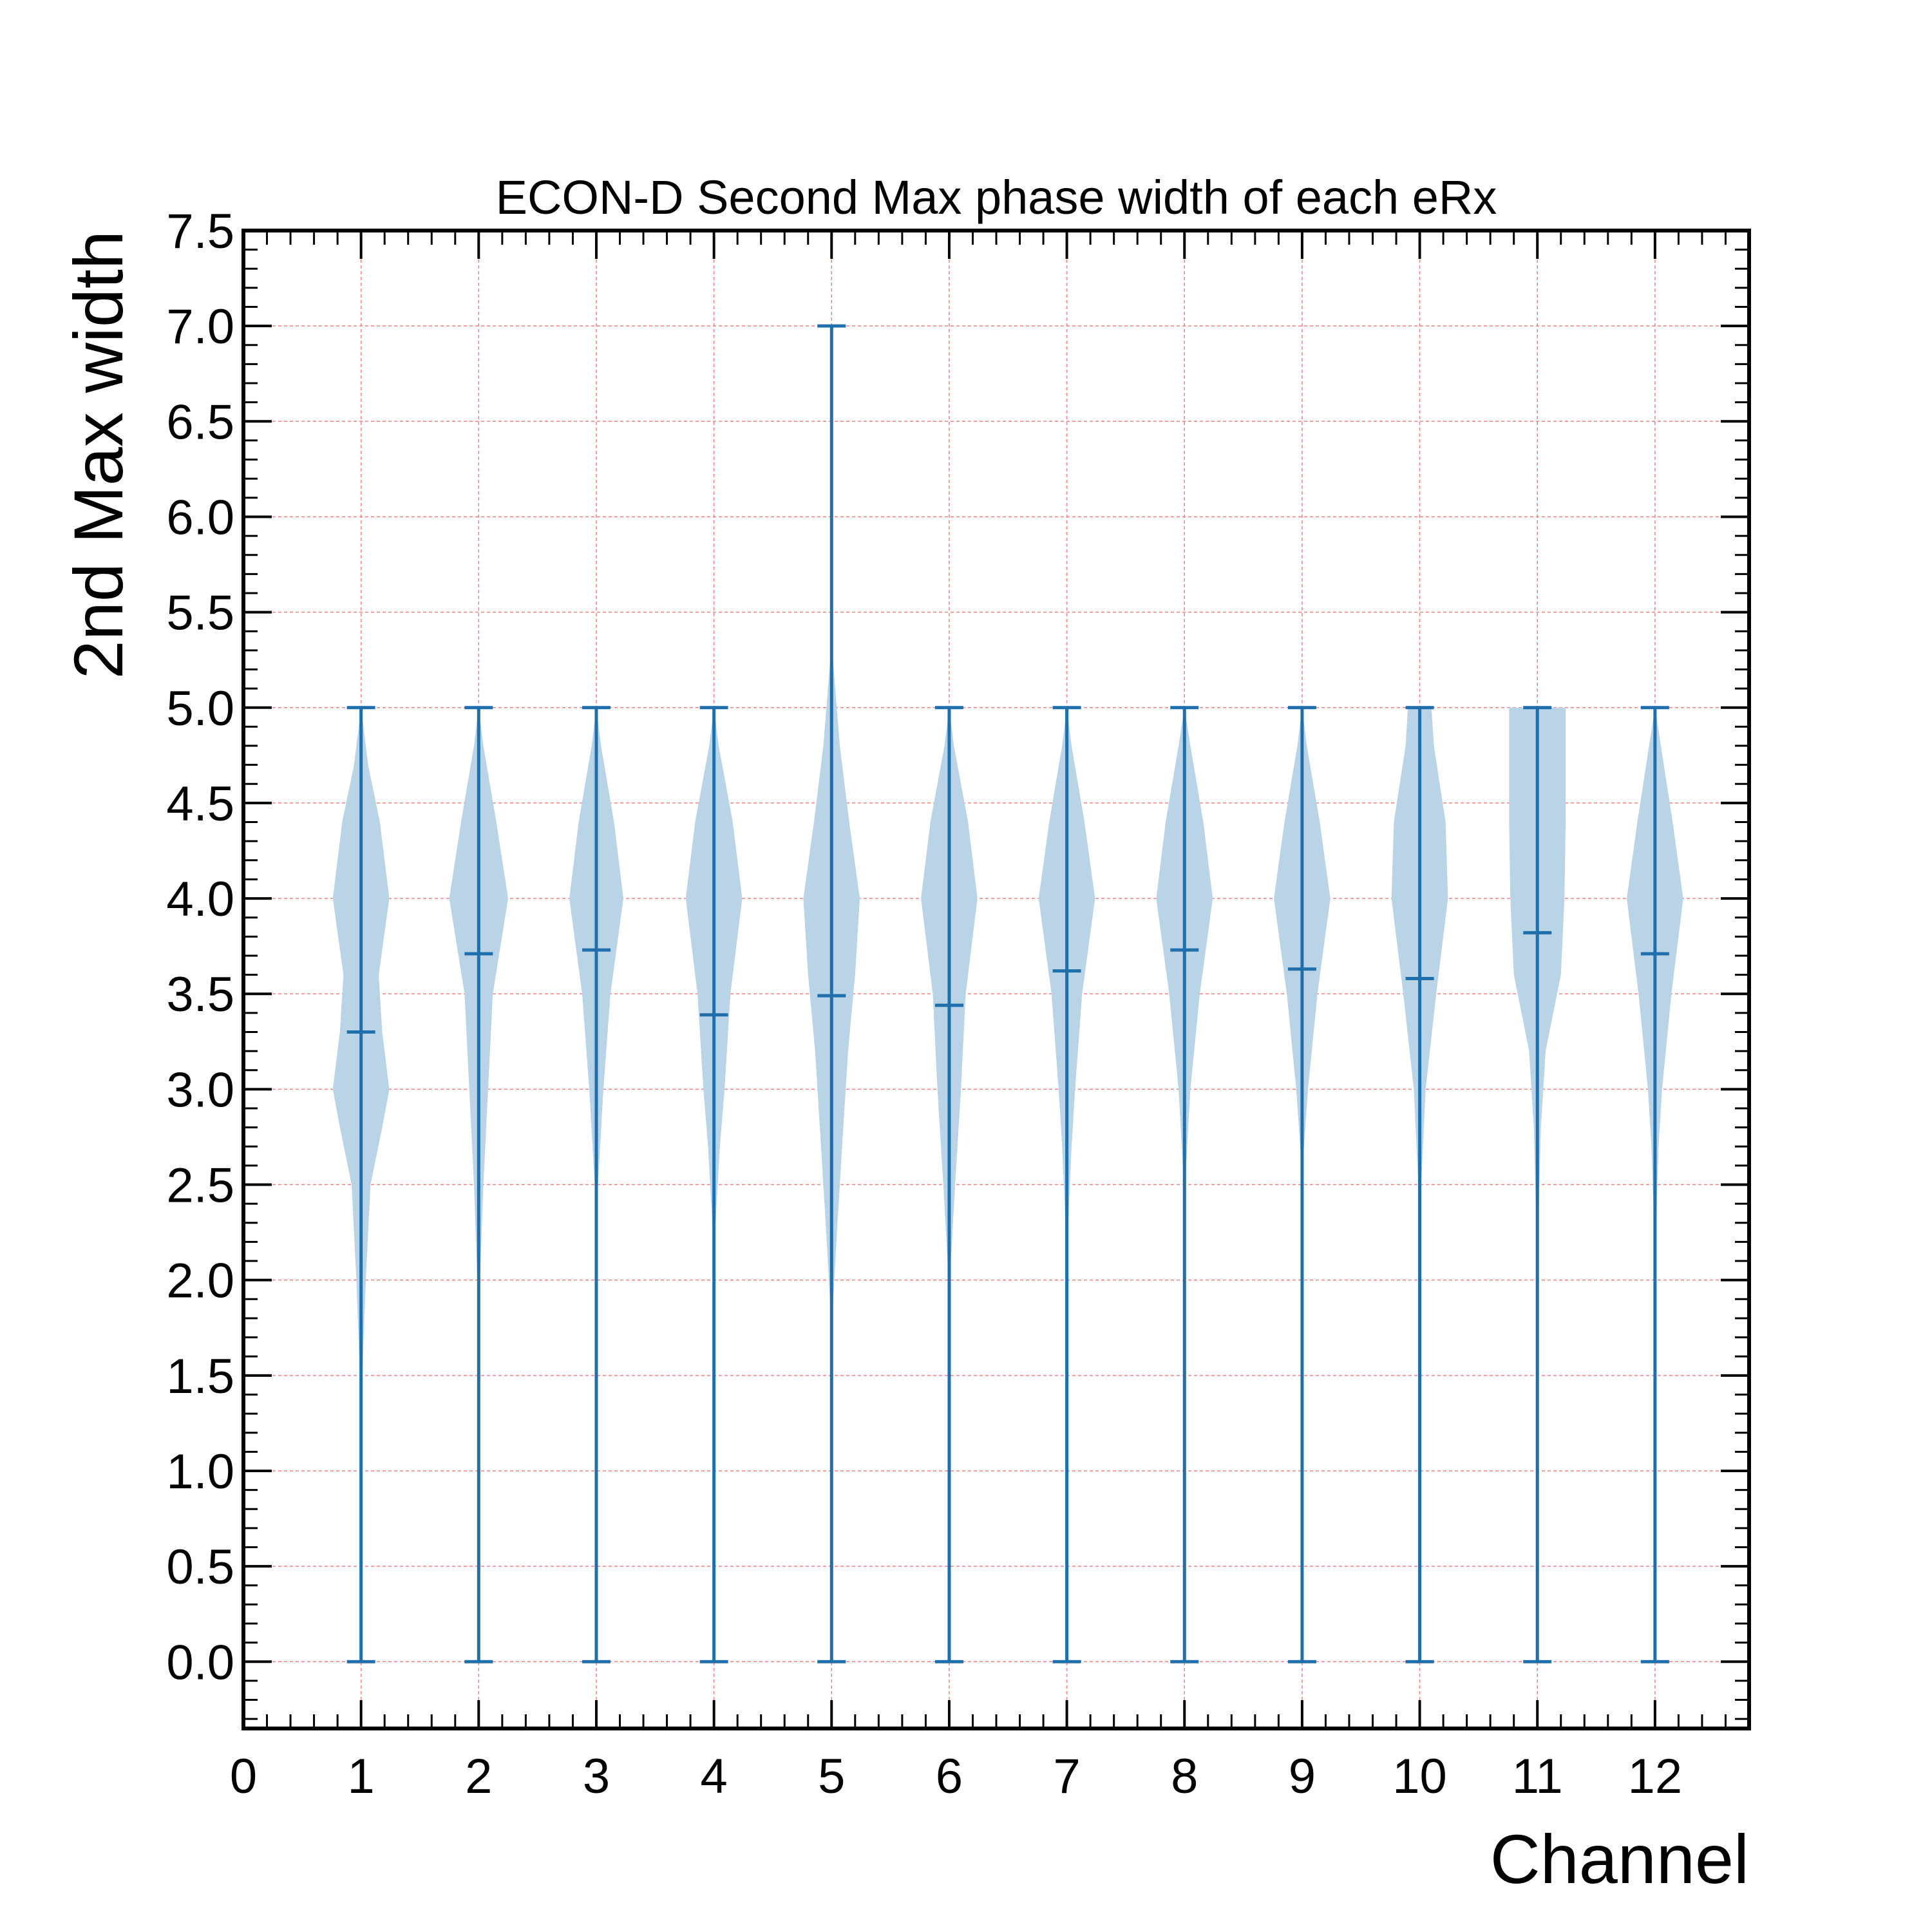 Image resolution: width=1932 pixels, height=1932 pixels. Describe the element at coordinates (362, 1777) in the screenshot. I see `x-tick-label: 1` at that location.